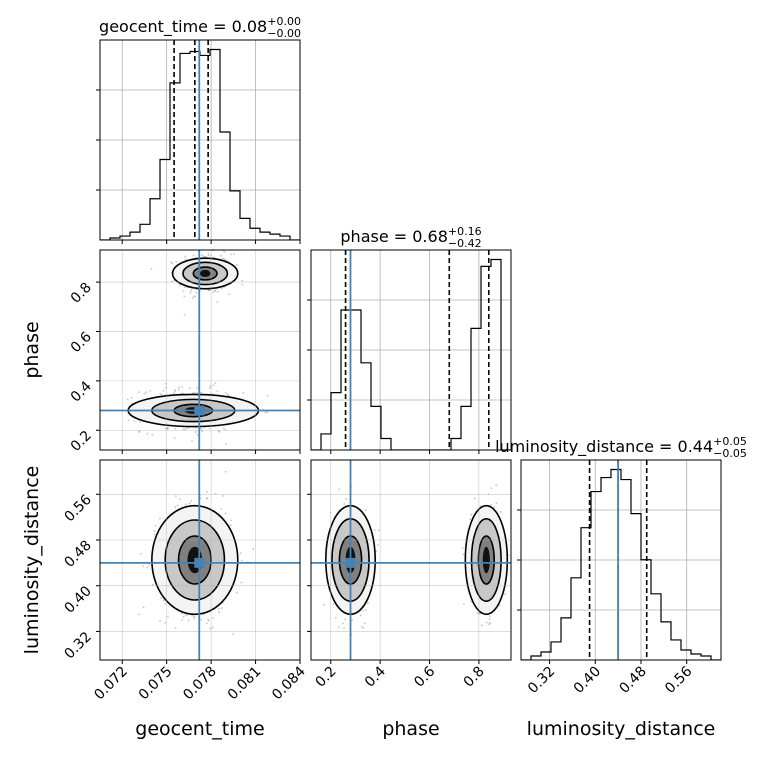 The image size is (760, 760). I want to click on x-tick-label: 0.2, so click(326, 677).